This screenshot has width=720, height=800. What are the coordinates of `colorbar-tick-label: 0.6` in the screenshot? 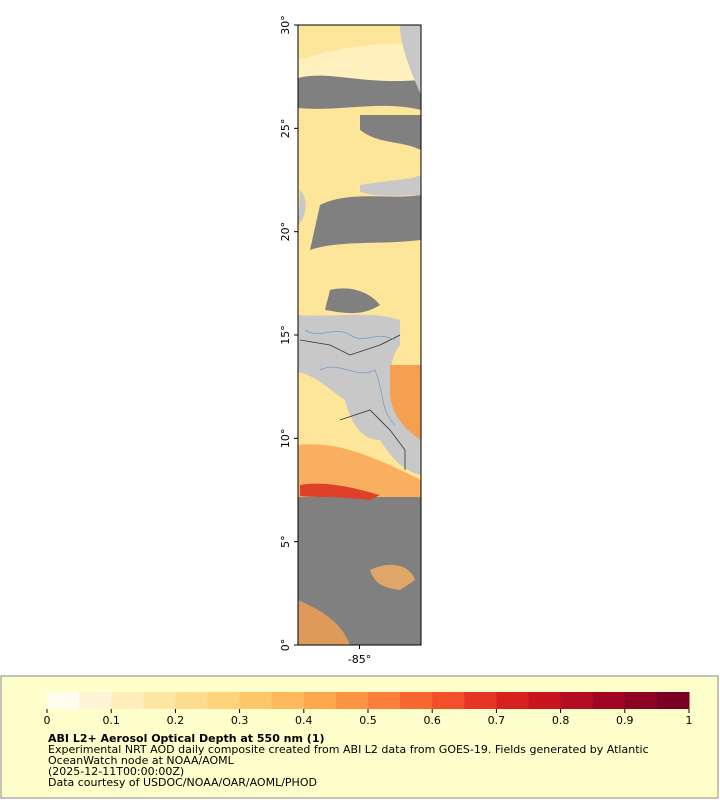 It's located at (432, 720).